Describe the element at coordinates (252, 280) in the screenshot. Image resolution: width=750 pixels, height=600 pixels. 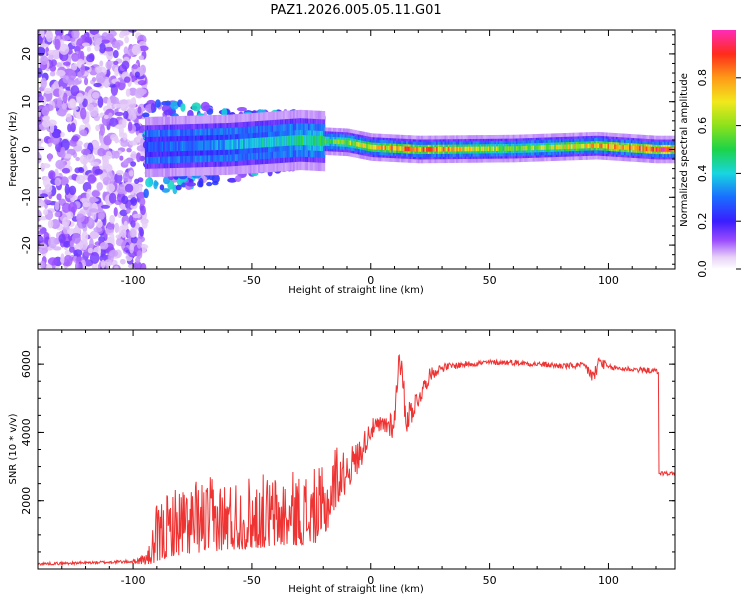
I see `x-tick-label: -50` at that location.